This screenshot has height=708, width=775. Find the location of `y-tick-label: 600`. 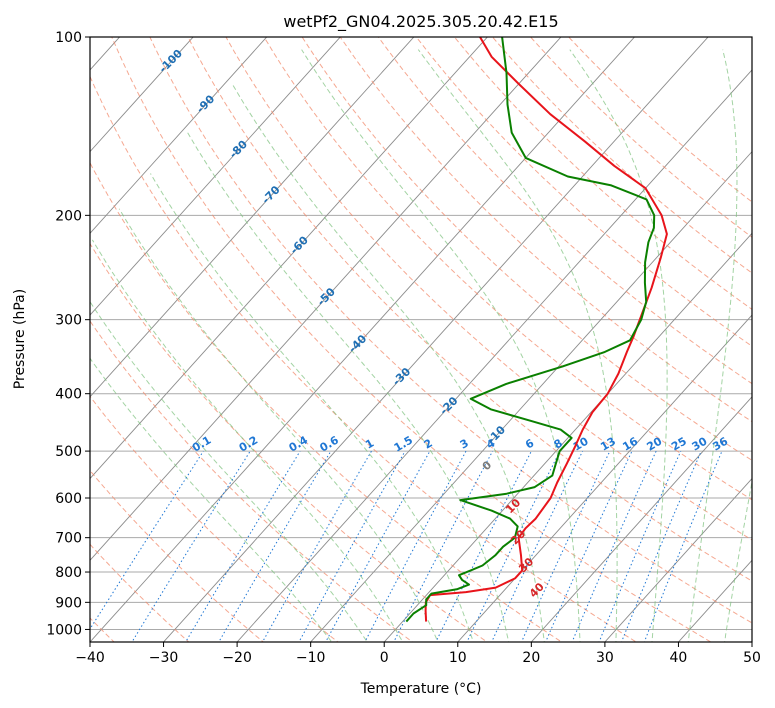

y-tick-label: 600 is located at coordinates (68, 499).